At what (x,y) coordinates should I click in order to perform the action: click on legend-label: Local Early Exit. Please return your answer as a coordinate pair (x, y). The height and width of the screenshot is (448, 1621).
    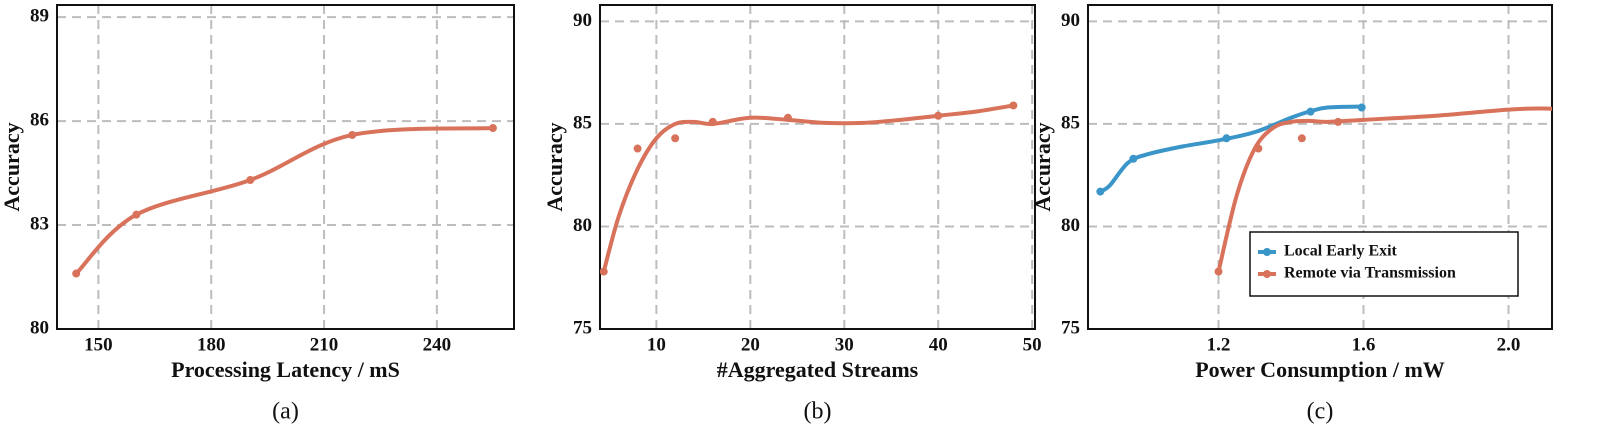
    Looking at the image, I should click on (1341, 251).